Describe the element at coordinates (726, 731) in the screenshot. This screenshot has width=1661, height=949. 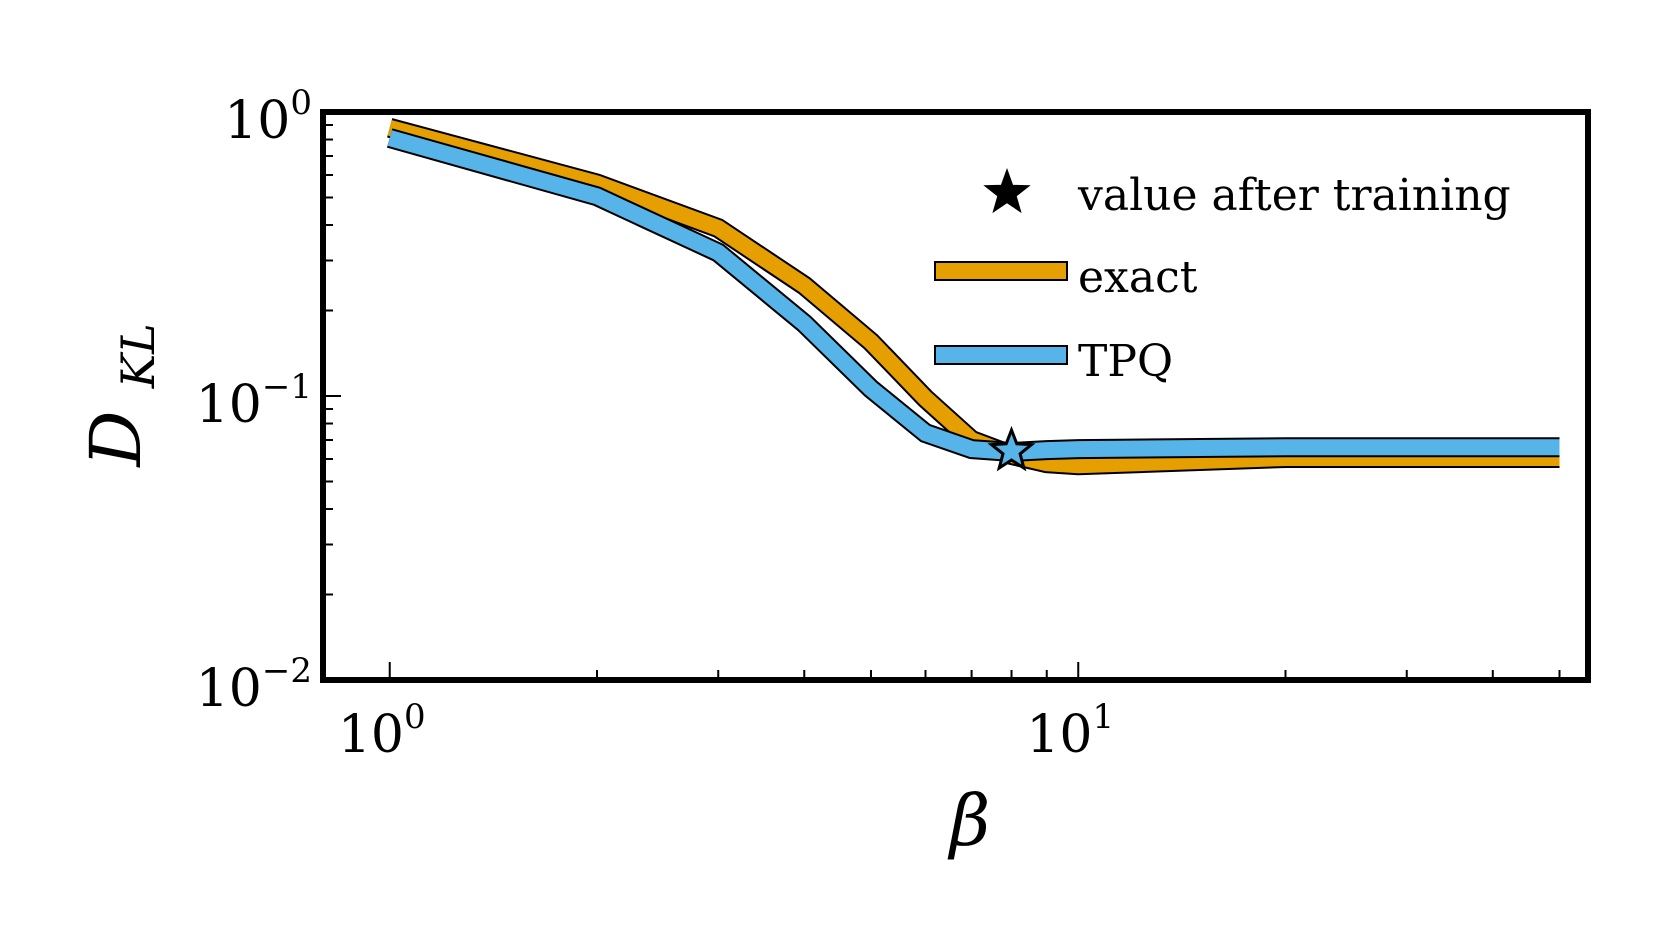
I see `x-tick-labels: 10⁰ 10¹` at that location.